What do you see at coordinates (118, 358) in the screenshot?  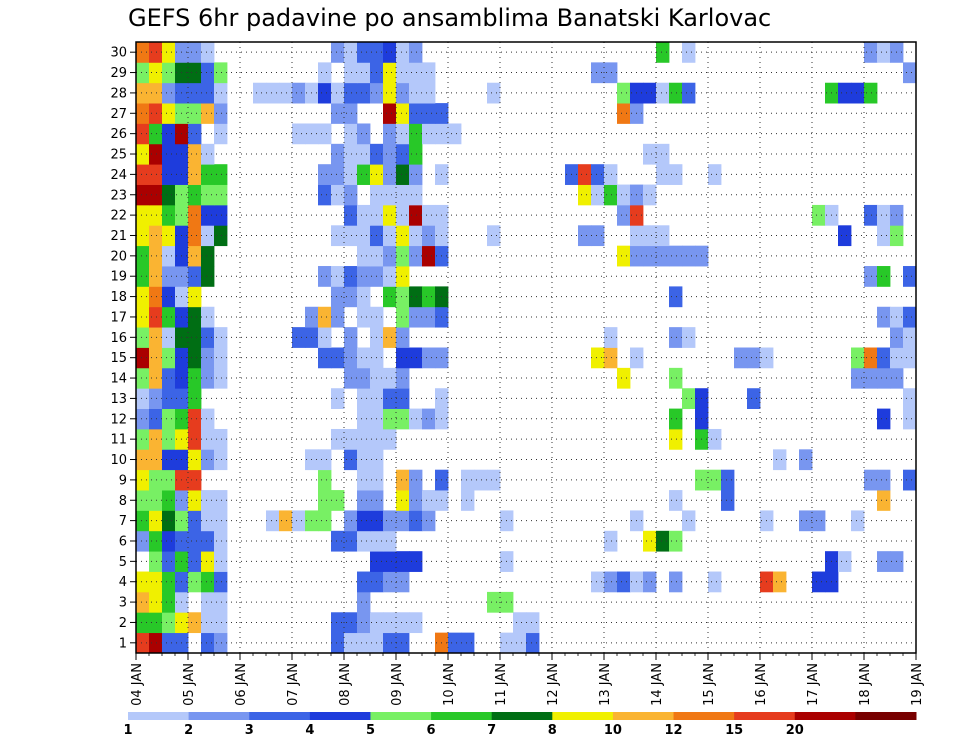 I see `y-tick-label: 15` at bounding box center [118, 358].